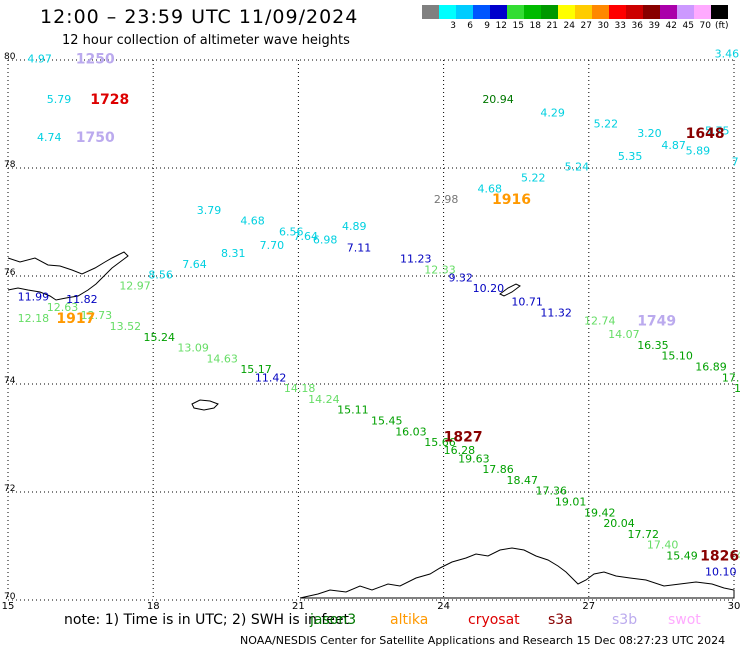 The width and height of the screenshot is (740, 650). What do you see at coordinates (487, 26) in the screenshot?
I see `scale-tick-label: 9` at bounding box center [487, 26].